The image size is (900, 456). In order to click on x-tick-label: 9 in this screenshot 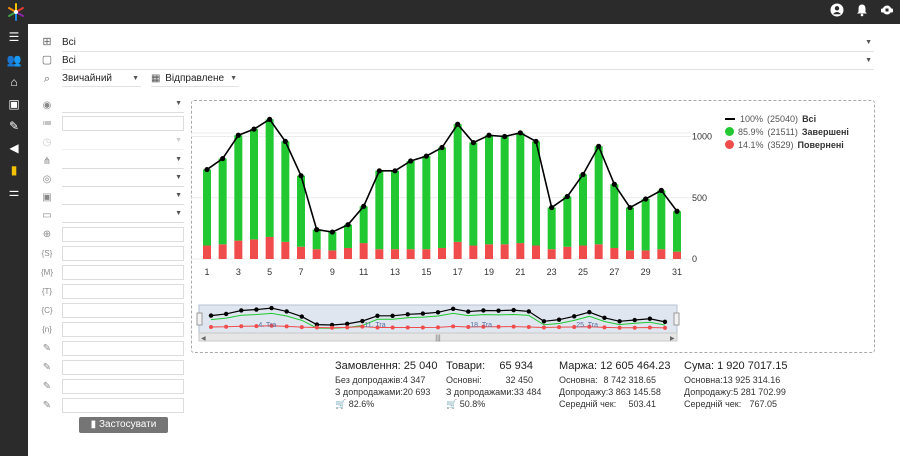, I will do `click(332, 272)`.